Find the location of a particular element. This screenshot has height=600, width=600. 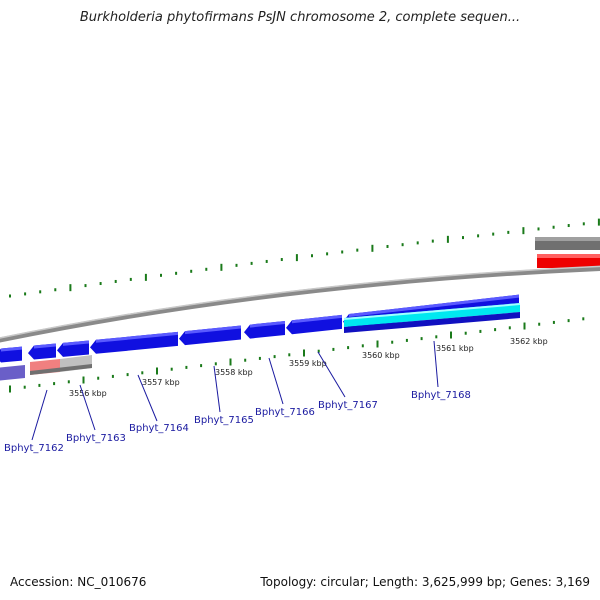

gene-label-bphyt-7164: Bphyt_7164 is located at coordinates (159, 428).